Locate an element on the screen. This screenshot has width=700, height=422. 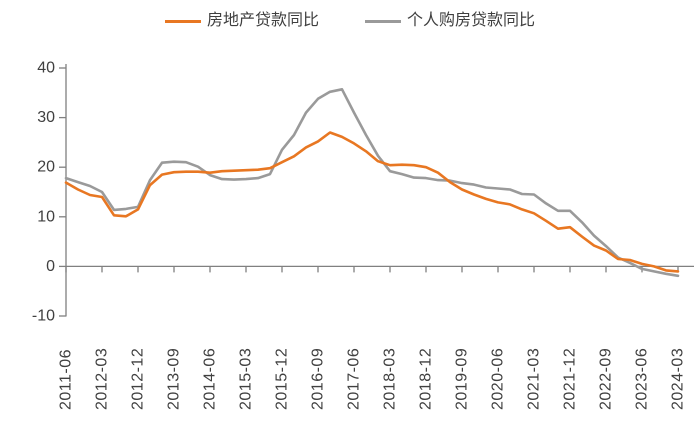
legend-item-personal-housing-loans: 个人购房贷款同比 is located at coordinates (450, 21).